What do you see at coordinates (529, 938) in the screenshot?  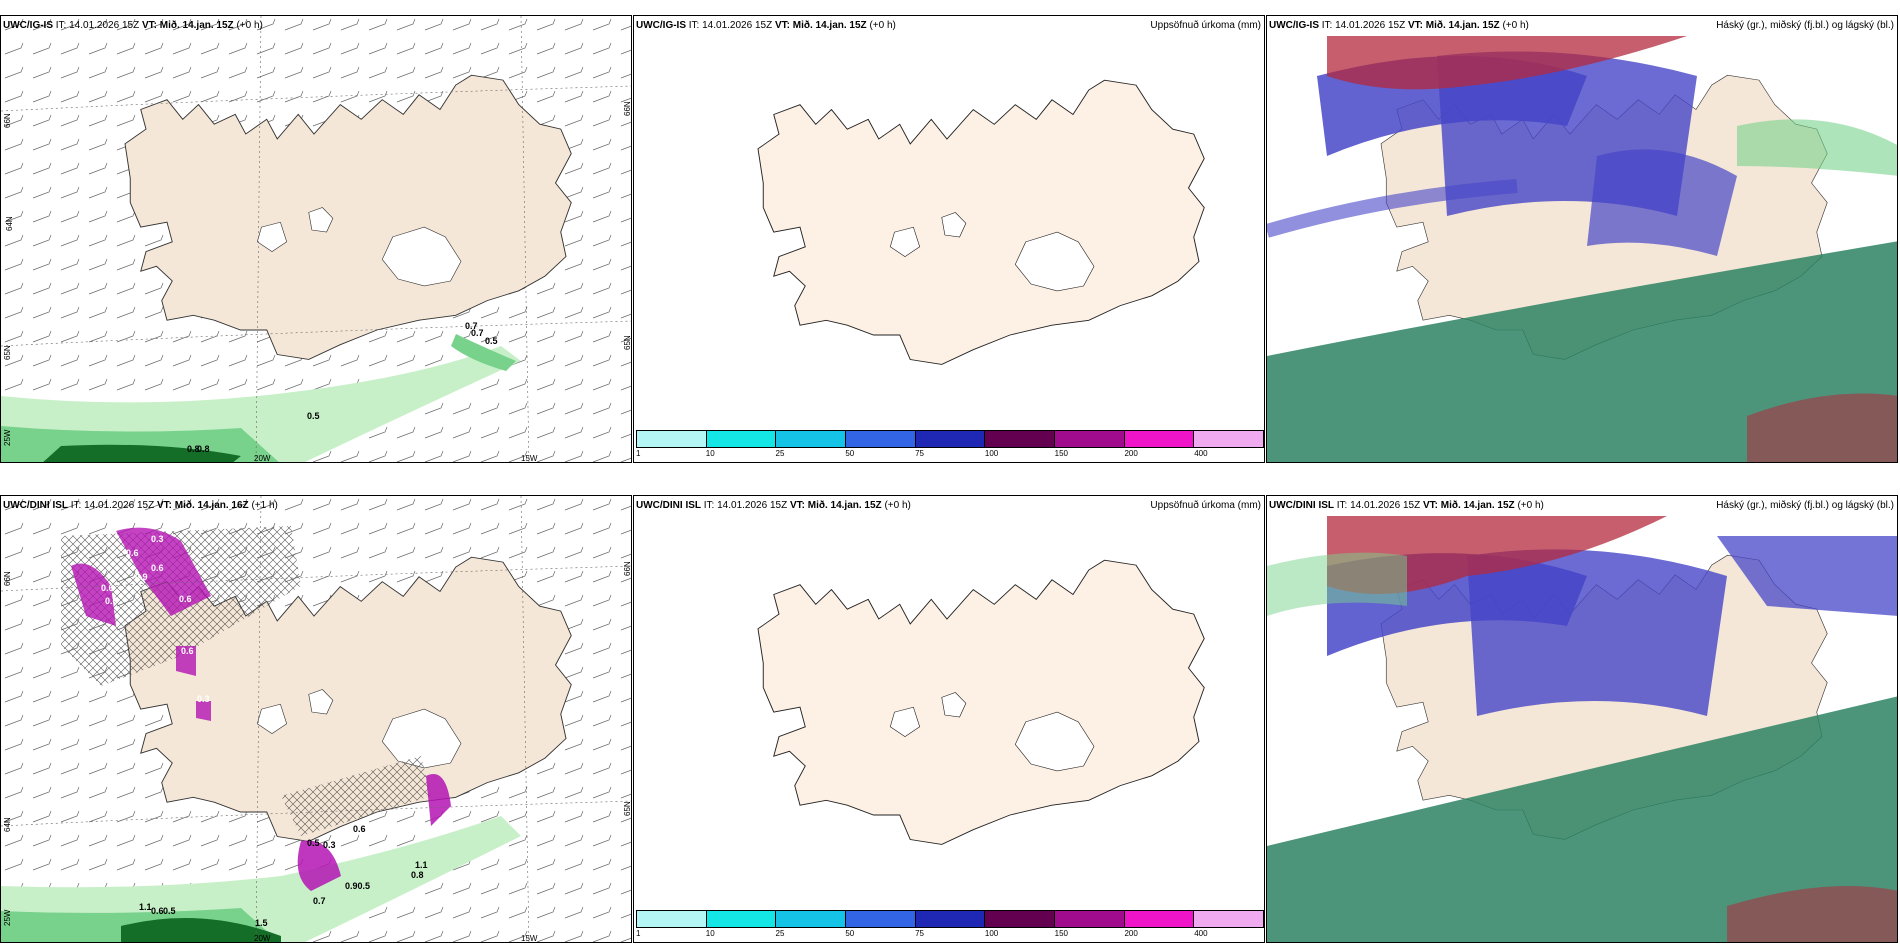 I see `lon-label: 15W` at bounding box center [529, 938].